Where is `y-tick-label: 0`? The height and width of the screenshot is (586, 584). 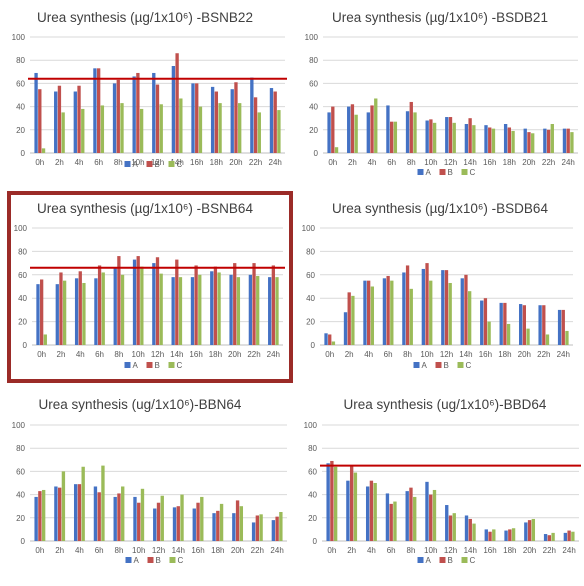 y-tick-label: 0 is located at coordinates (25, 345).